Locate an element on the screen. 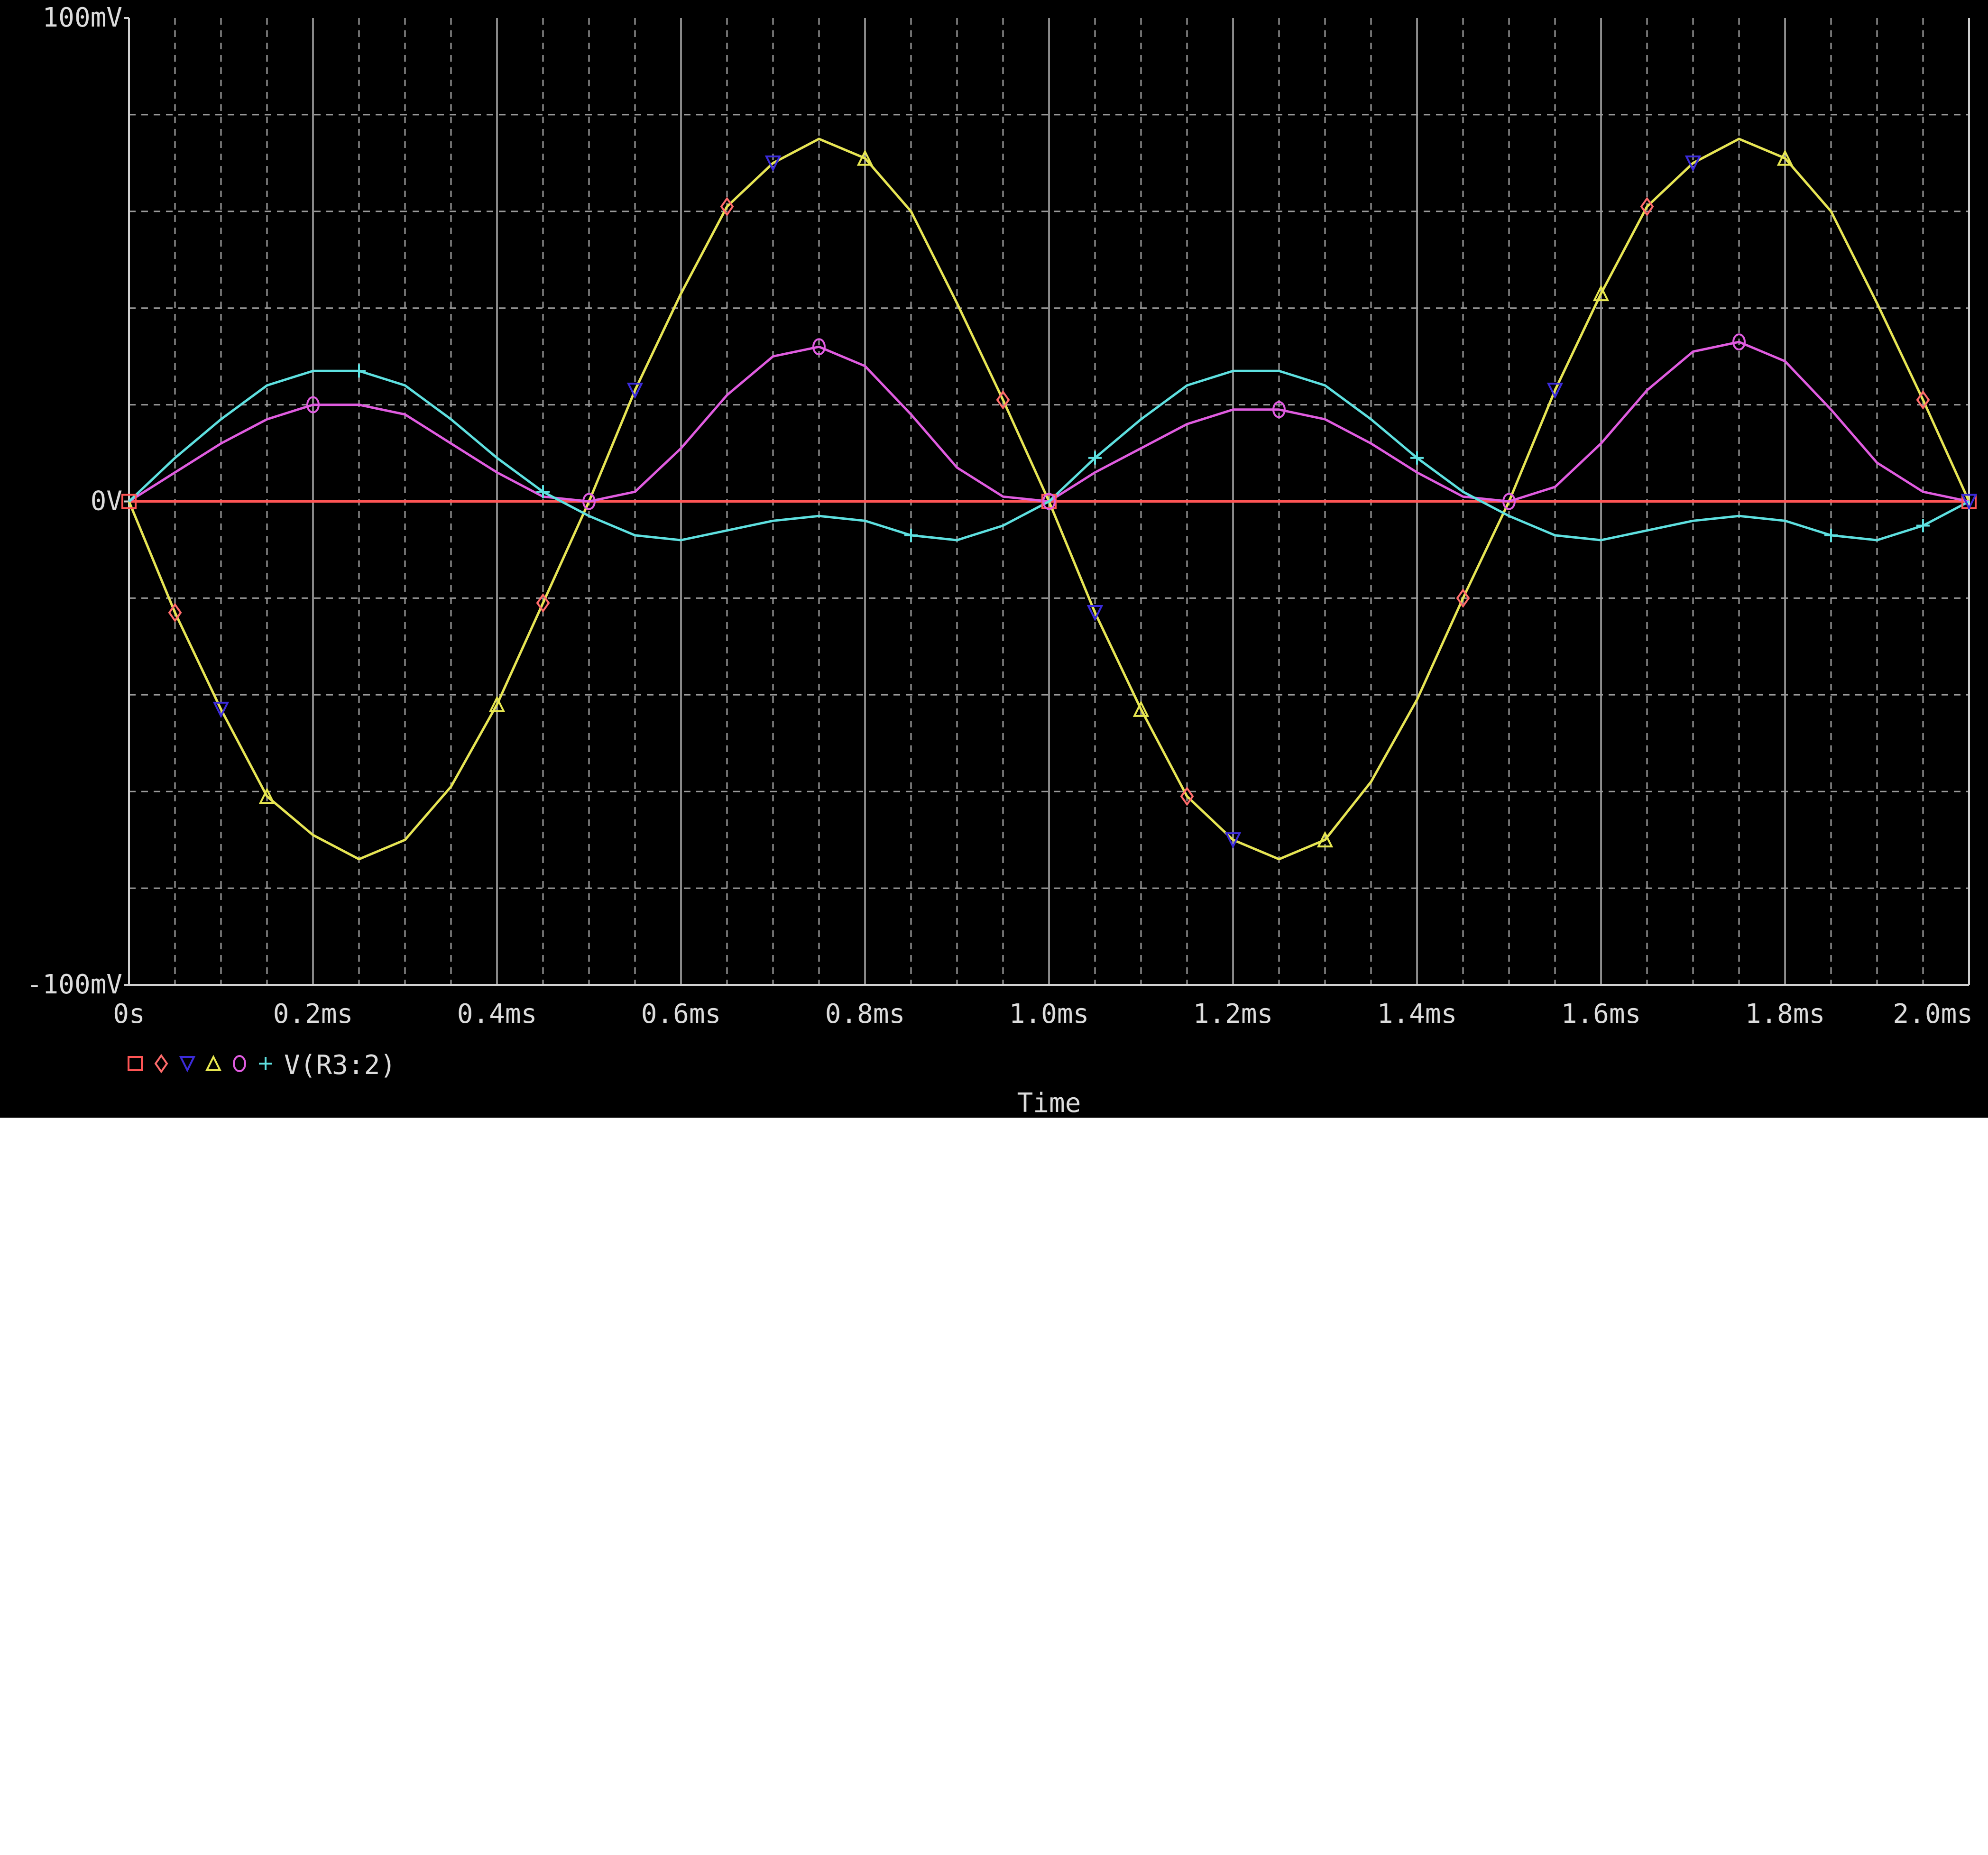 This screenshot has width=1988, height=1855. x-tick-label: 0.2ms is located at coordinates (313, 1014).